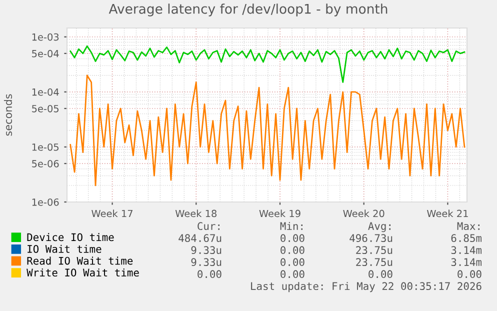  Describe the element at coordinates (45, 164) in the screenshot. I see `y-tick-label: 5e-06` at that location.